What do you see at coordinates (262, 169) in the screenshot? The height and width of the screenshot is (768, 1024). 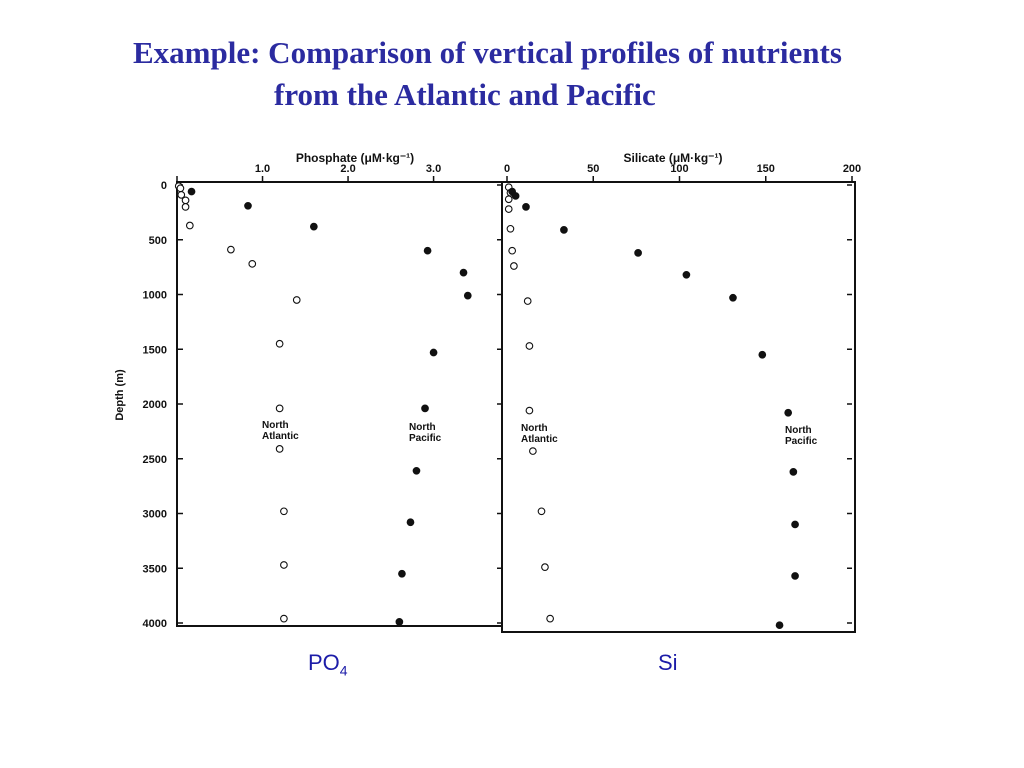 I see `phosphate-x-tick-label: 1.0` at bounding box center [262, 169].